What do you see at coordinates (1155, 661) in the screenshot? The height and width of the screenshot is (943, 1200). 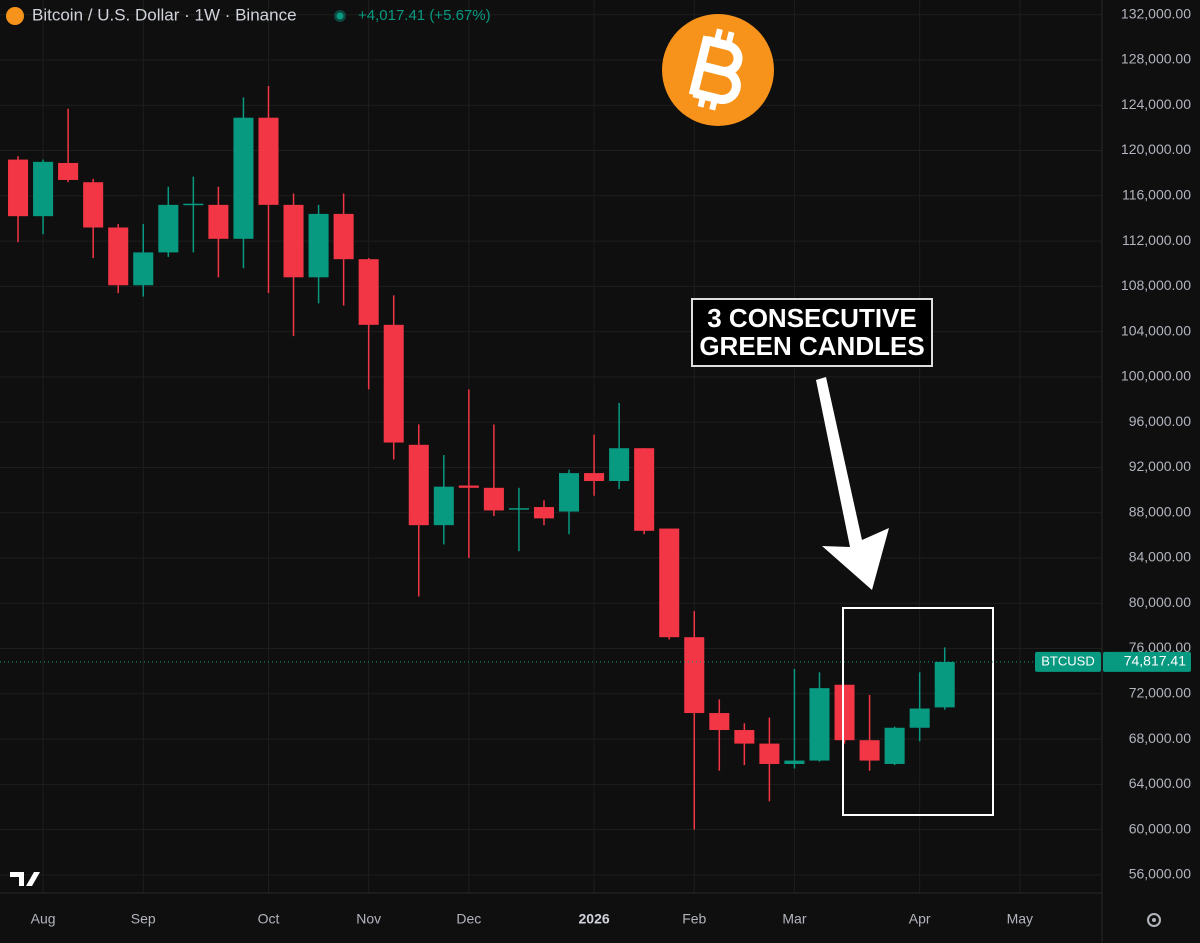 I see `price-label: 74,817.41` at bounding box center [1155, 661].